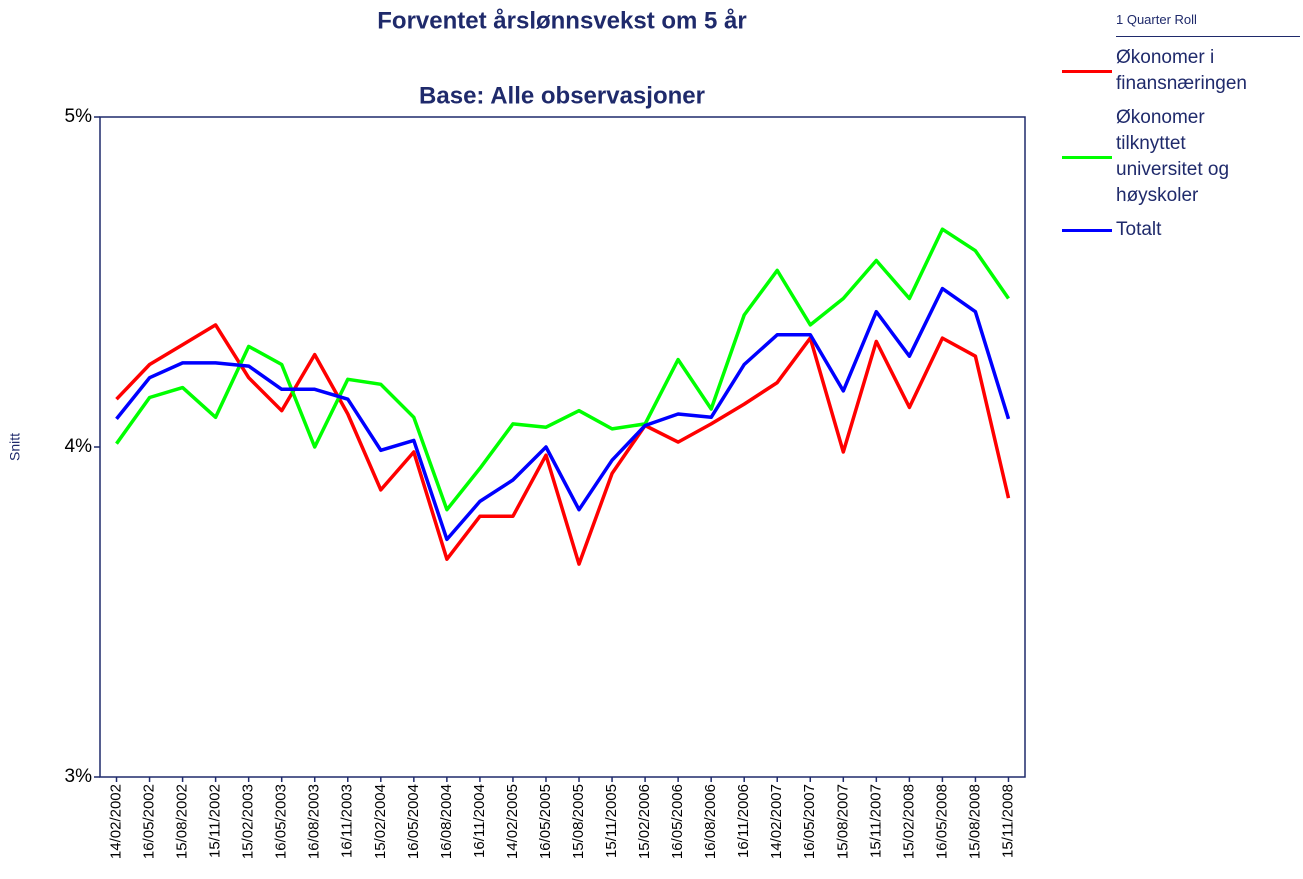 The height and width of the screenshot is (879, 1303). What do you see at coordinates (941, 821) in the screenshot?
I see `x-tick-label: 16/05/2008` at bounding box center [941, 821].